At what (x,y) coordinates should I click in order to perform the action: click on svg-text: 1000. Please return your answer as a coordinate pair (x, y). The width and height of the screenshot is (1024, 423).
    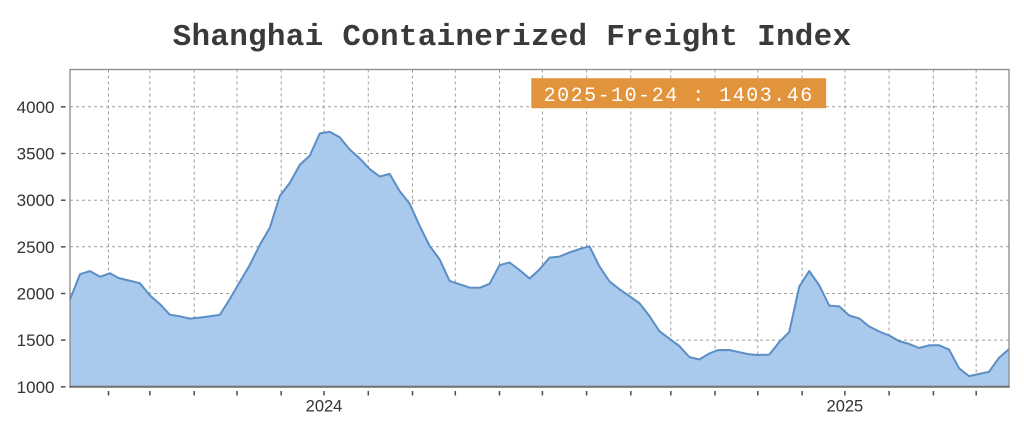
    Looking at the image, I should click on (36, 387).